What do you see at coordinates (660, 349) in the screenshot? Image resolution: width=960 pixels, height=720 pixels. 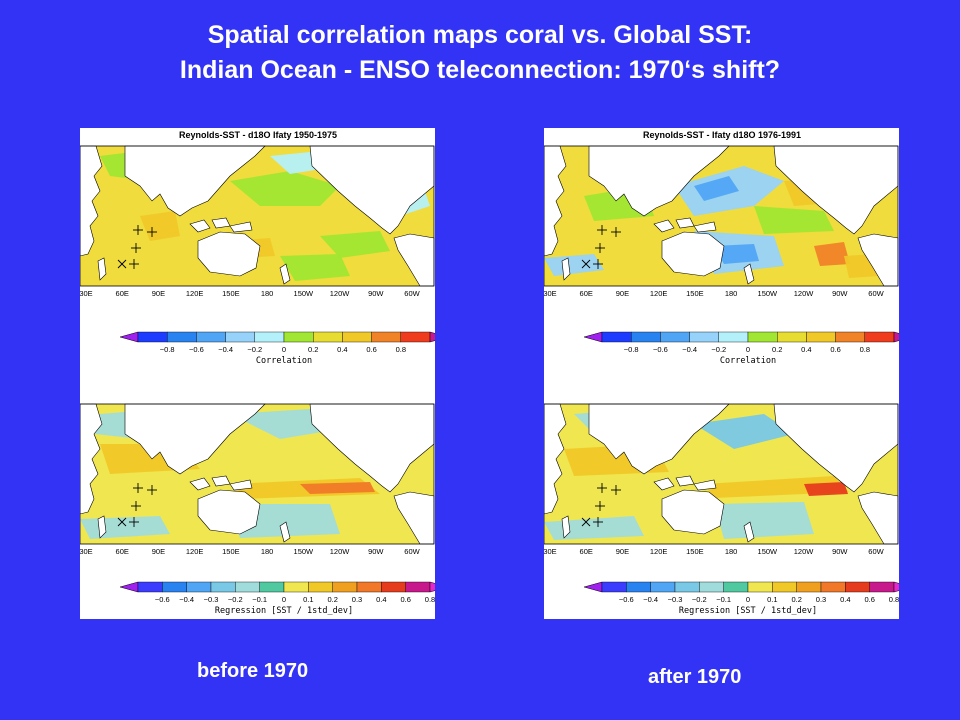 I see `colorbar-tick-label: −0.6` at bounding box center [660, 349].